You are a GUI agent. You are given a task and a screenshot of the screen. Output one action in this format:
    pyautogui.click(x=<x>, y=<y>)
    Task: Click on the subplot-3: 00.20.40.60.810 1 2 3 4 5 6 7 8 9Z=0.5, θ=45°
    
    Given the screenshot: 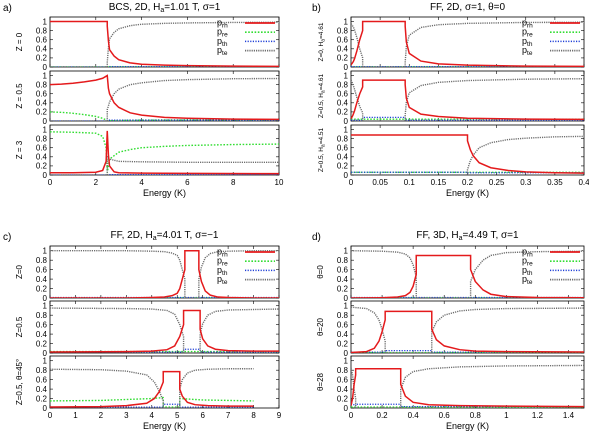 What is the action you would take?
    pyautogui.click(x=148, y=387)
    